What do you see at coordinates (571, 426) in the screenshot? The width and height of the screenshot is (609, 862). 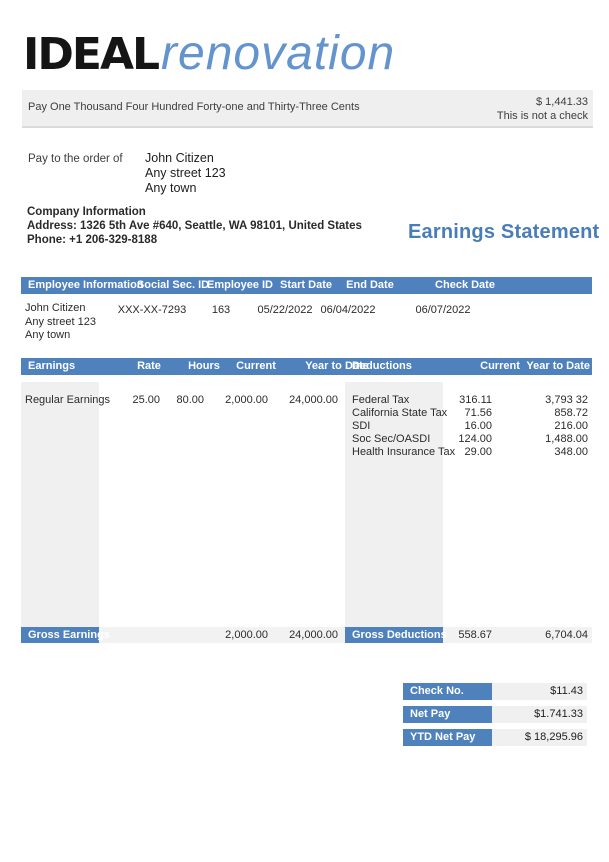 I see `deduction-ytd: 216.00` at bounding box center [571, 426].